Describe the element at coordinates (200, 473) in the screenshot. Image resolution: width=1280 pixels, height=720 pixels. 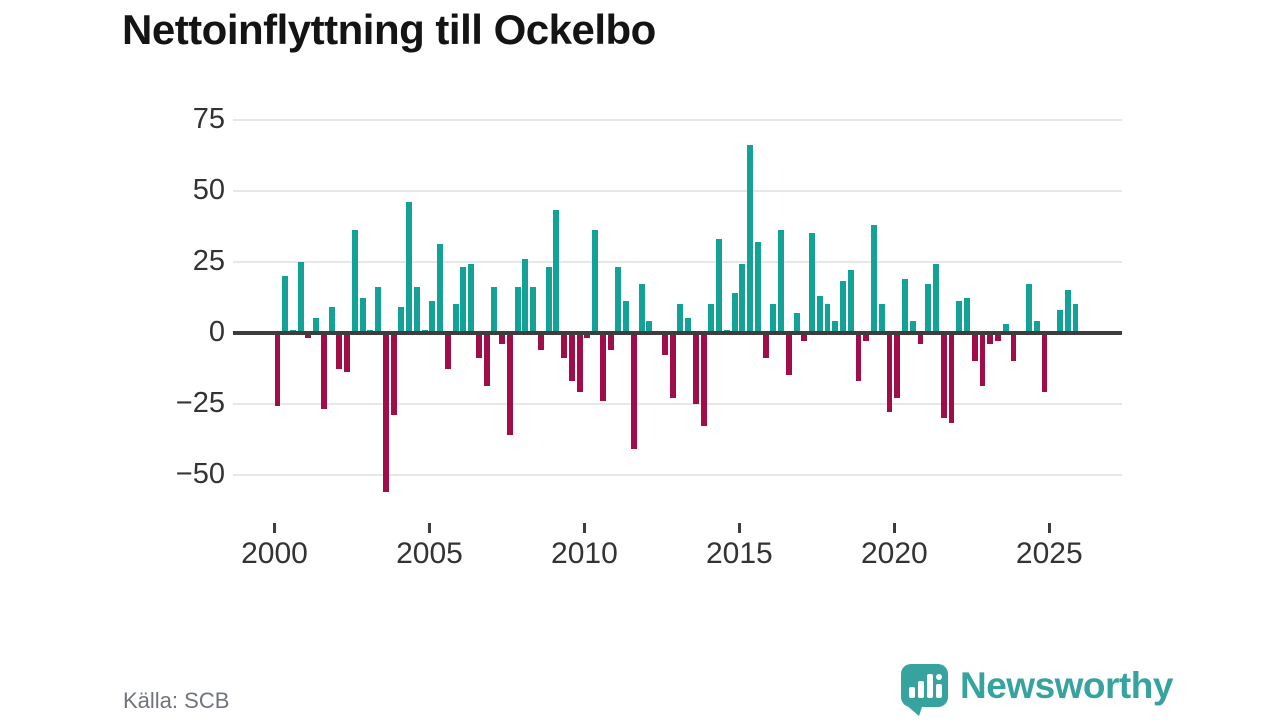
I see `y-axis-label: −50` at that location.